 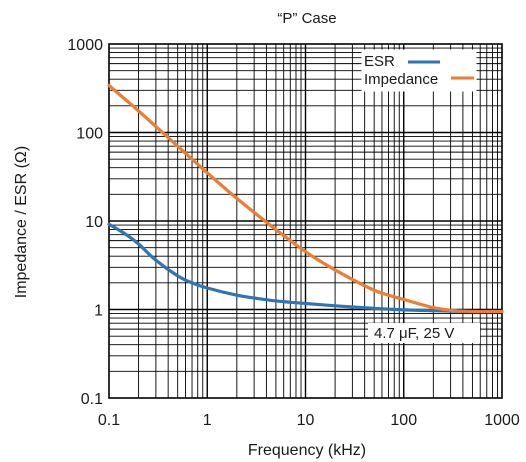 I want to click on legend-label-impedance: Impedance, so click(x=401, y=79).